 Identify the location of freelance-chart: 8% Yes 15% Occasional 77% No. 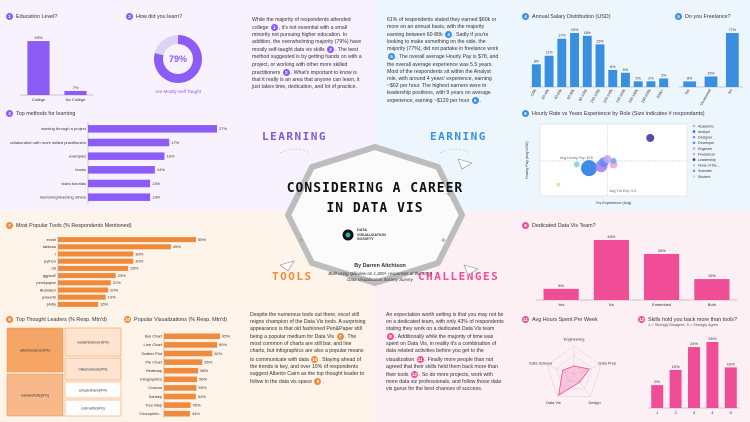
(711, 64).